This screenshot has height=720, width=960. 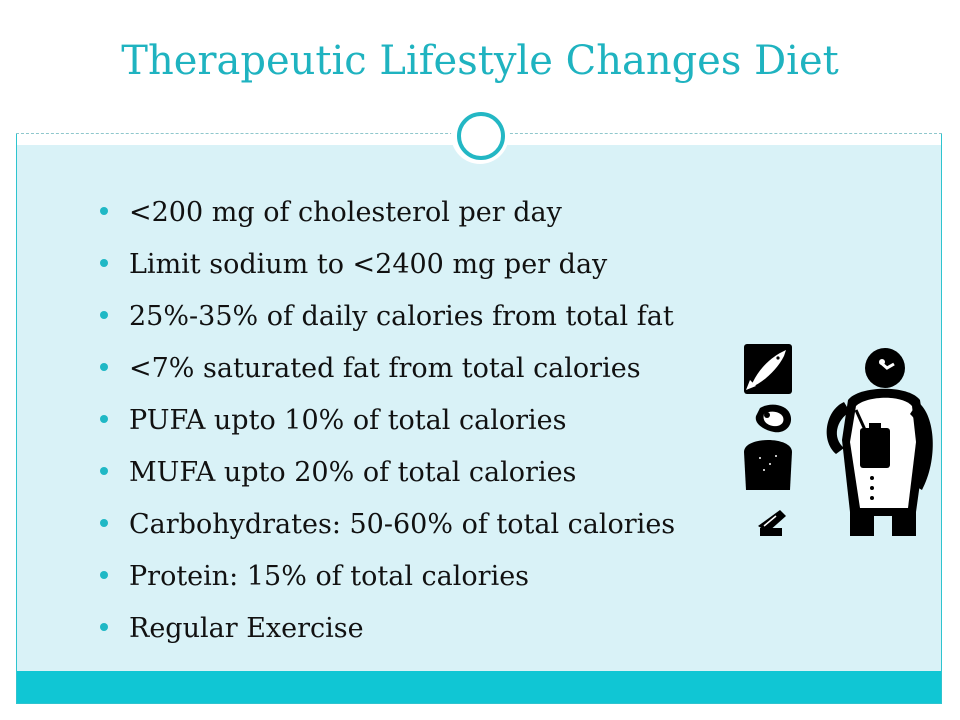 I want to click on bullet-item: Limit sodium to <2400 mg per day, so click(x=385, y=270).